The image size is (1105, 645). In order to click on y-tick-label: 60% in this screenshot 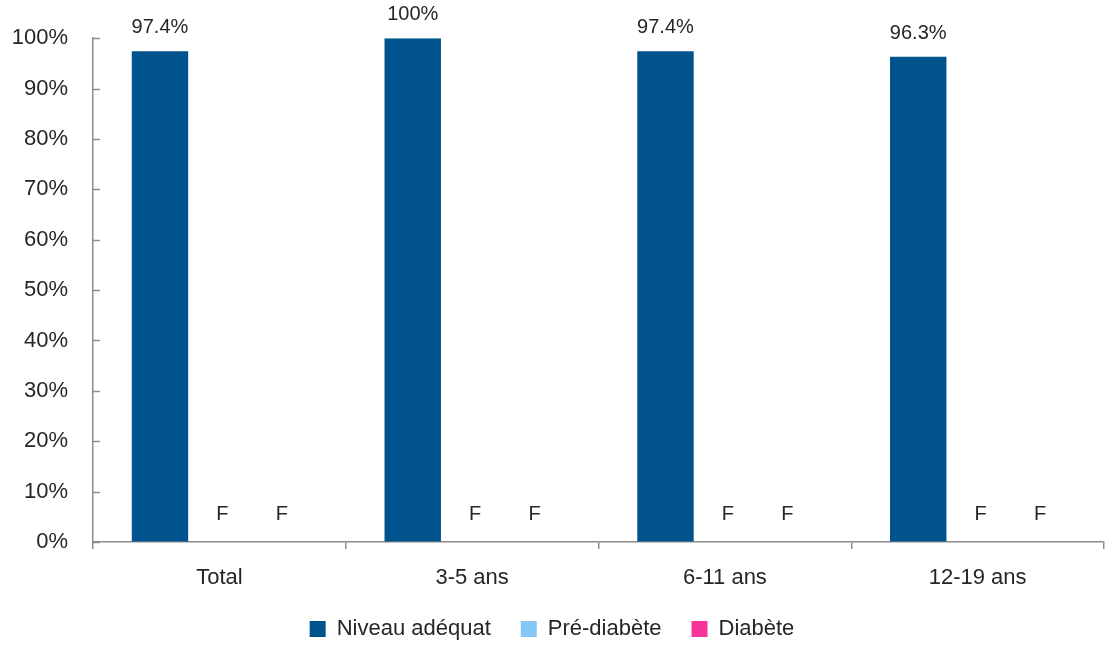, I will do `click(45, 238)`.